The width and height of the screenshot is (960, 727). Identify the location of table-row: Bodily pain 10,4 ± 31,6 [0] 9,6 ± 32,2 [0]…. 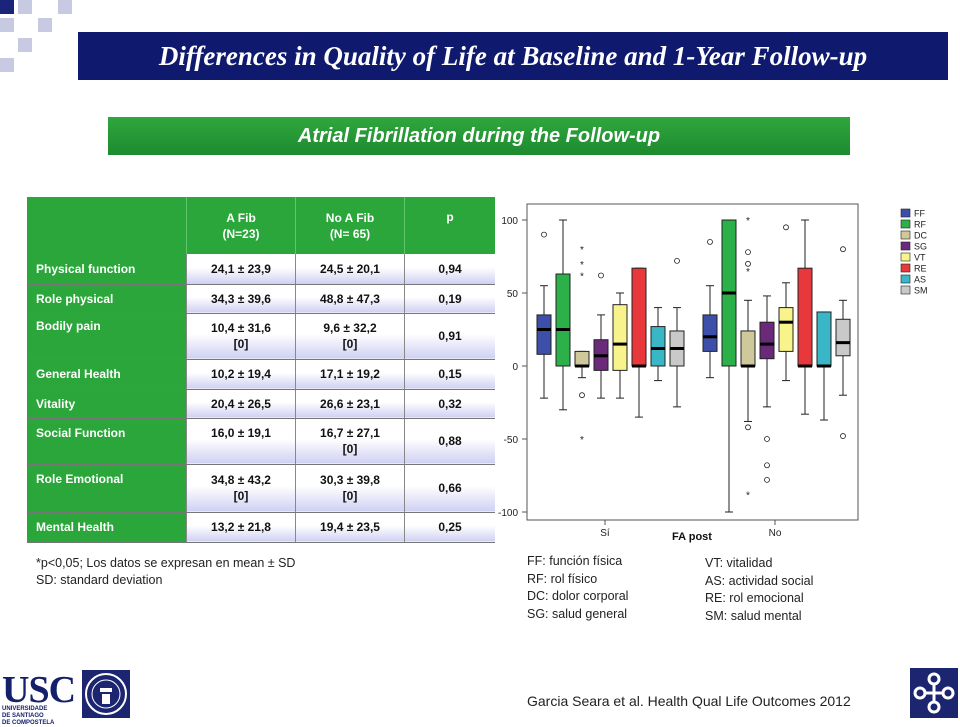
(261, 336).